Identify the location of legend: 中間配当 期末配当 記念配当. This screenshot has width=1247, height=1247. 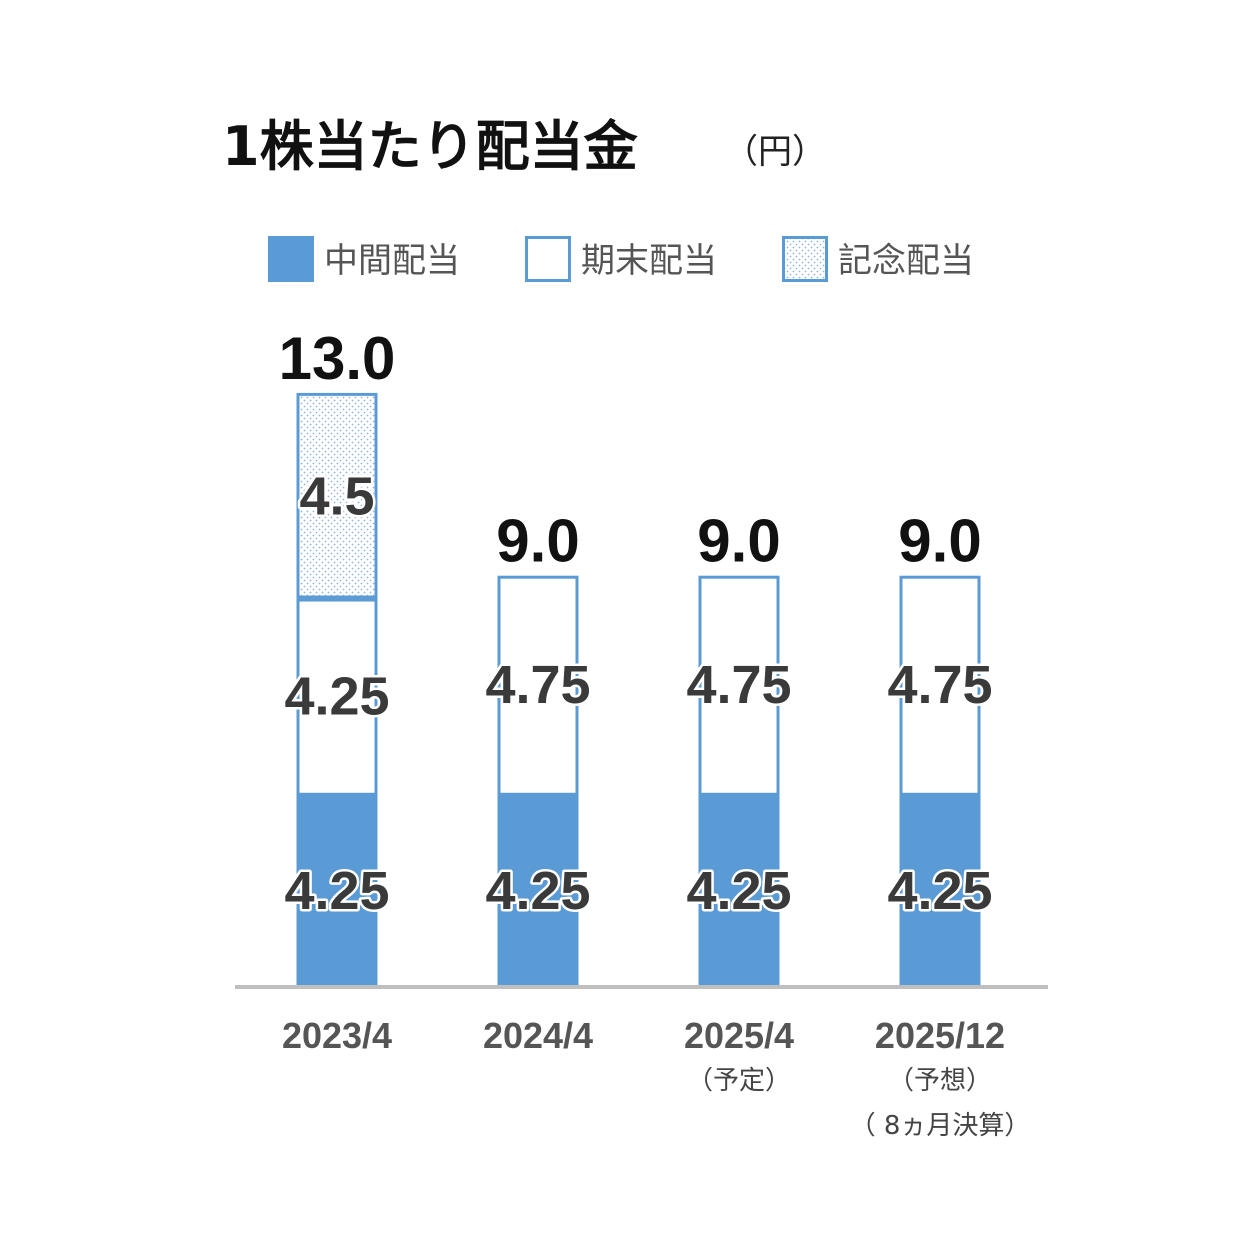
(621, 259).